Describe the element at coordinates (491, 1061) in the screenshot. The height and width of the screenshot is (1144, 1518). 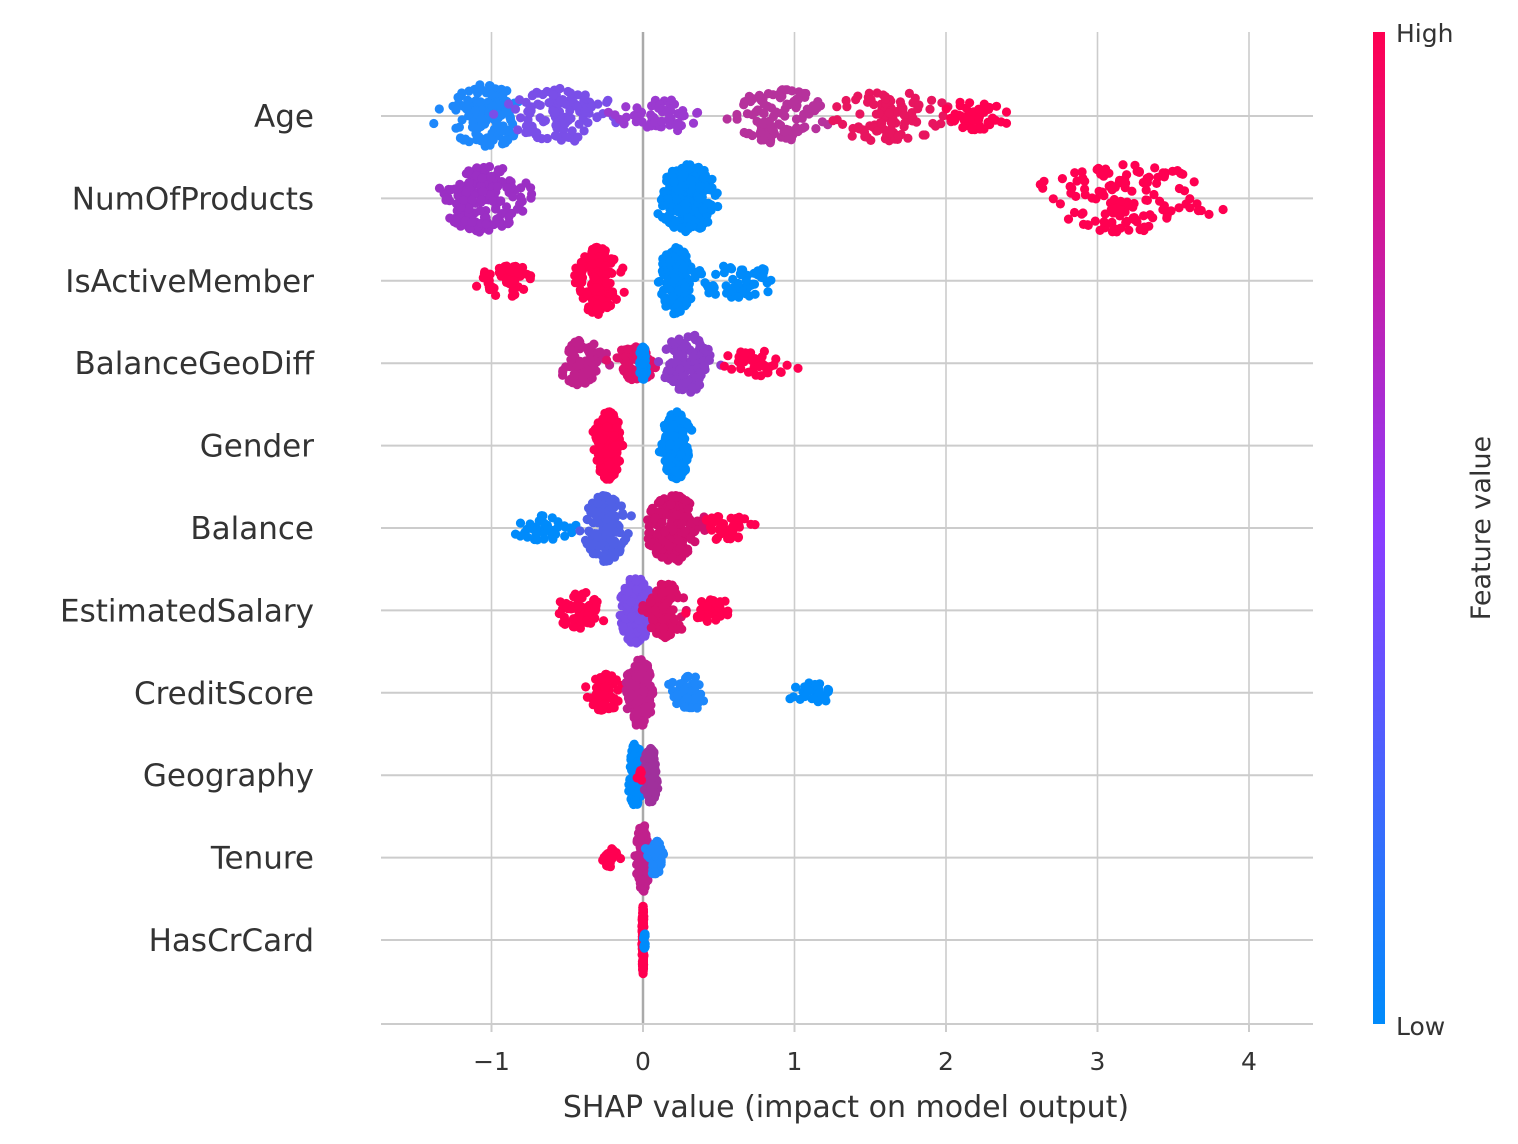
I see `x-tick-label: −1` at that location.